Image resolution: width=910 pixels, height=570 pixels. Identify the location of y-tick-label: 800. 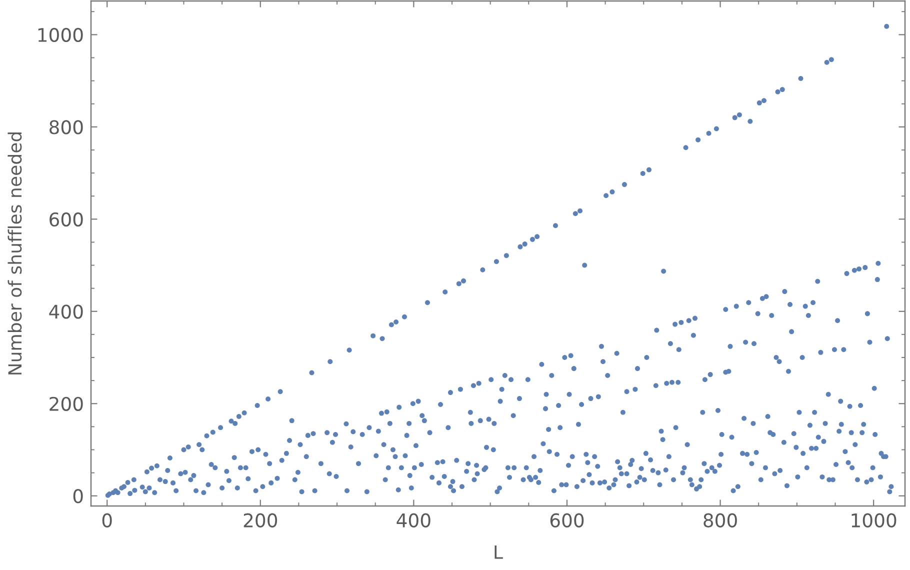
(66, 127).